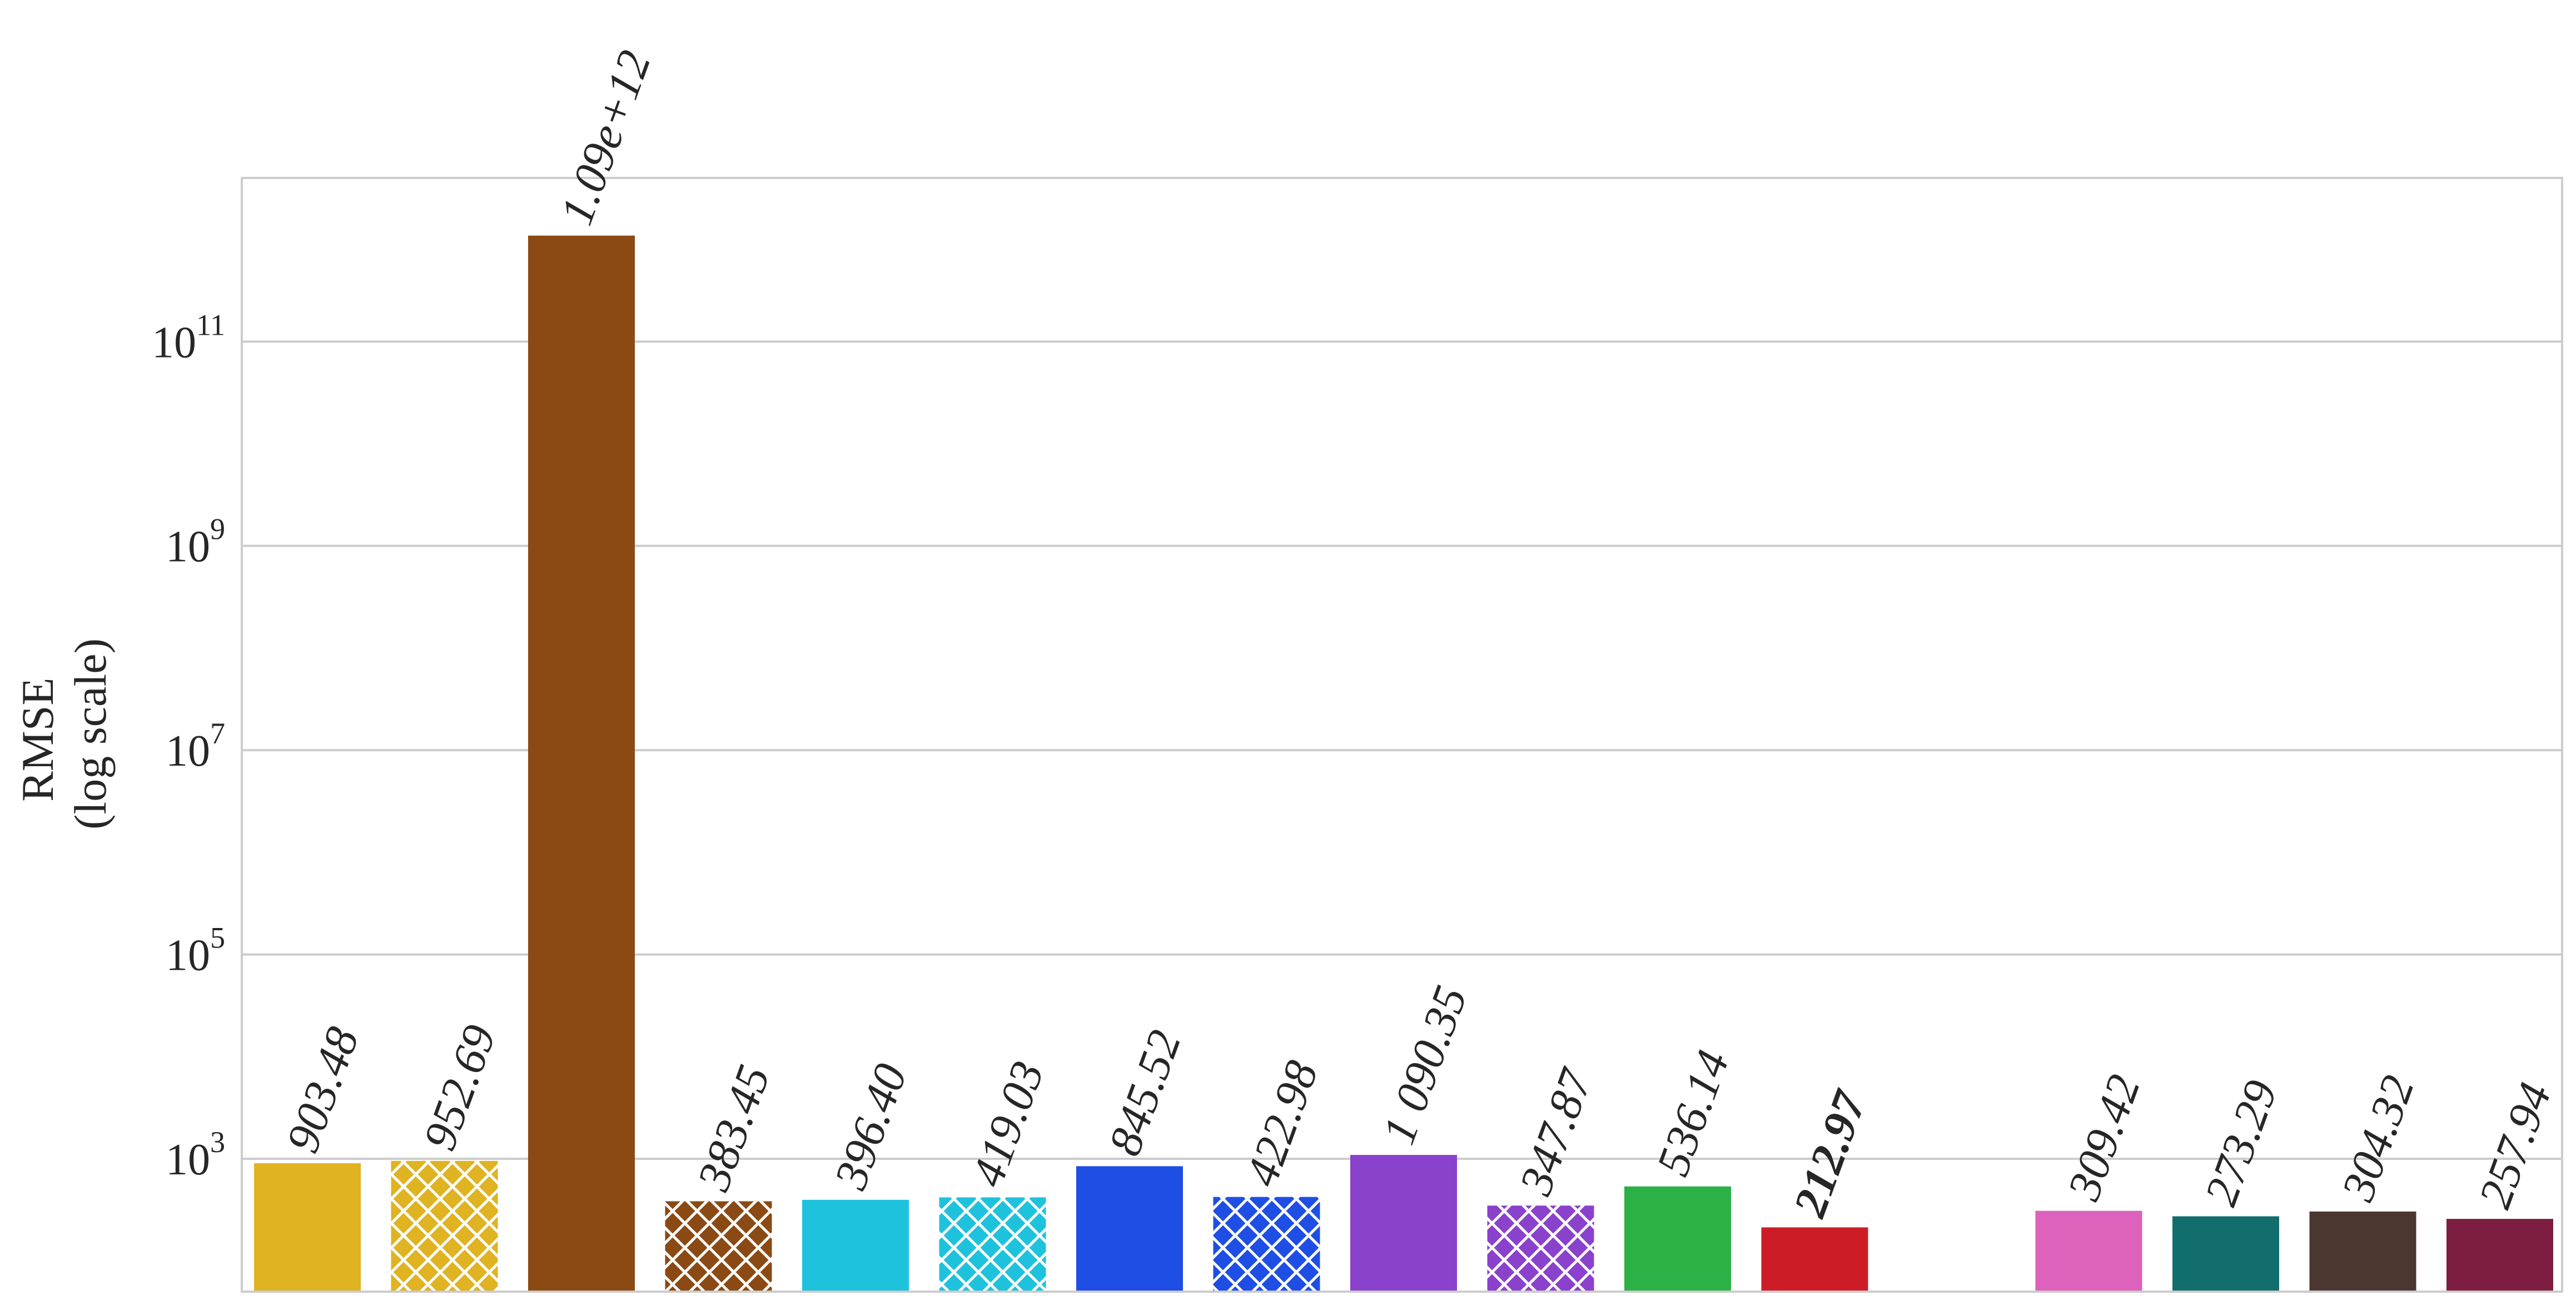 This screenshot has width=2576, height=1305. Describe the element at coordinates (91, 734) in the screenshot. I see `y-axis-label-line-2: (log scale)` at that location.